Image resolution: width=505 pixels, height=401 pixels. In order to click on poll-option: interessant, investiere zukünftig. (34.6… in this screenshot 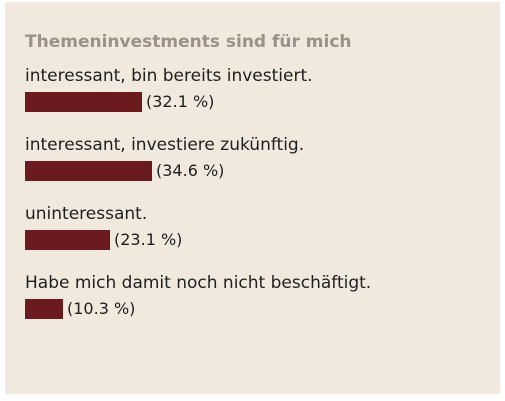, I will do `click(262, 158)`.